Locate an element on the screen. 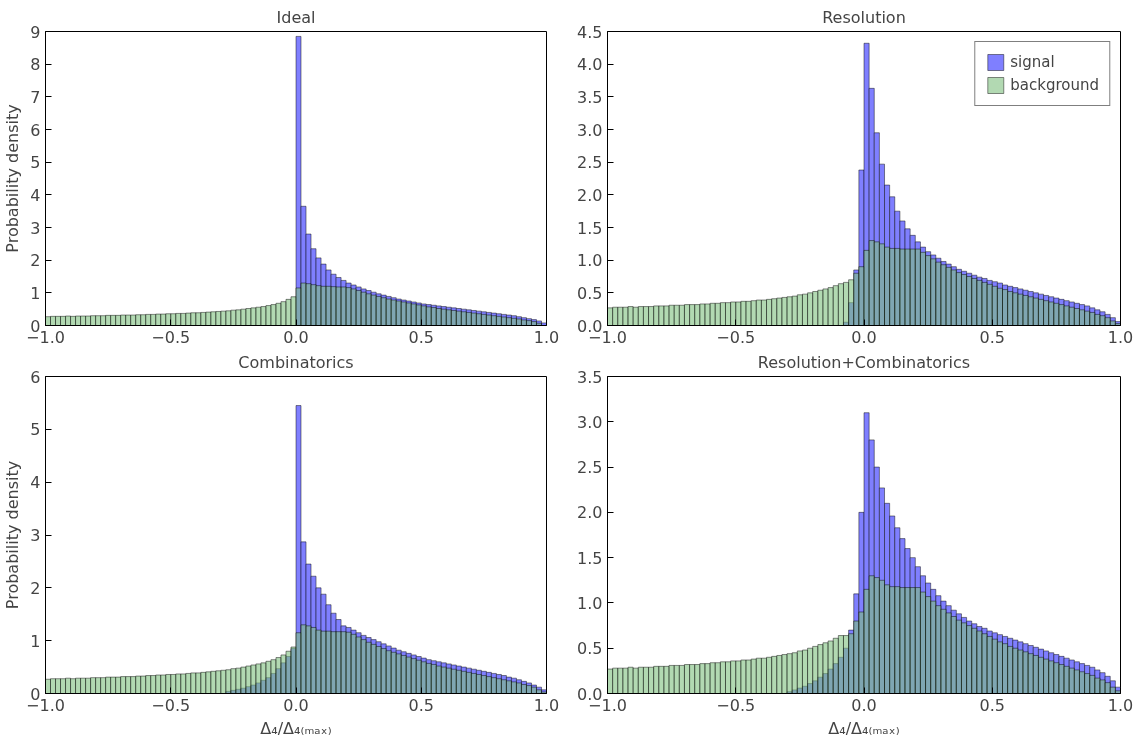  legend-label: signal is located at coordinates (1032, 62).